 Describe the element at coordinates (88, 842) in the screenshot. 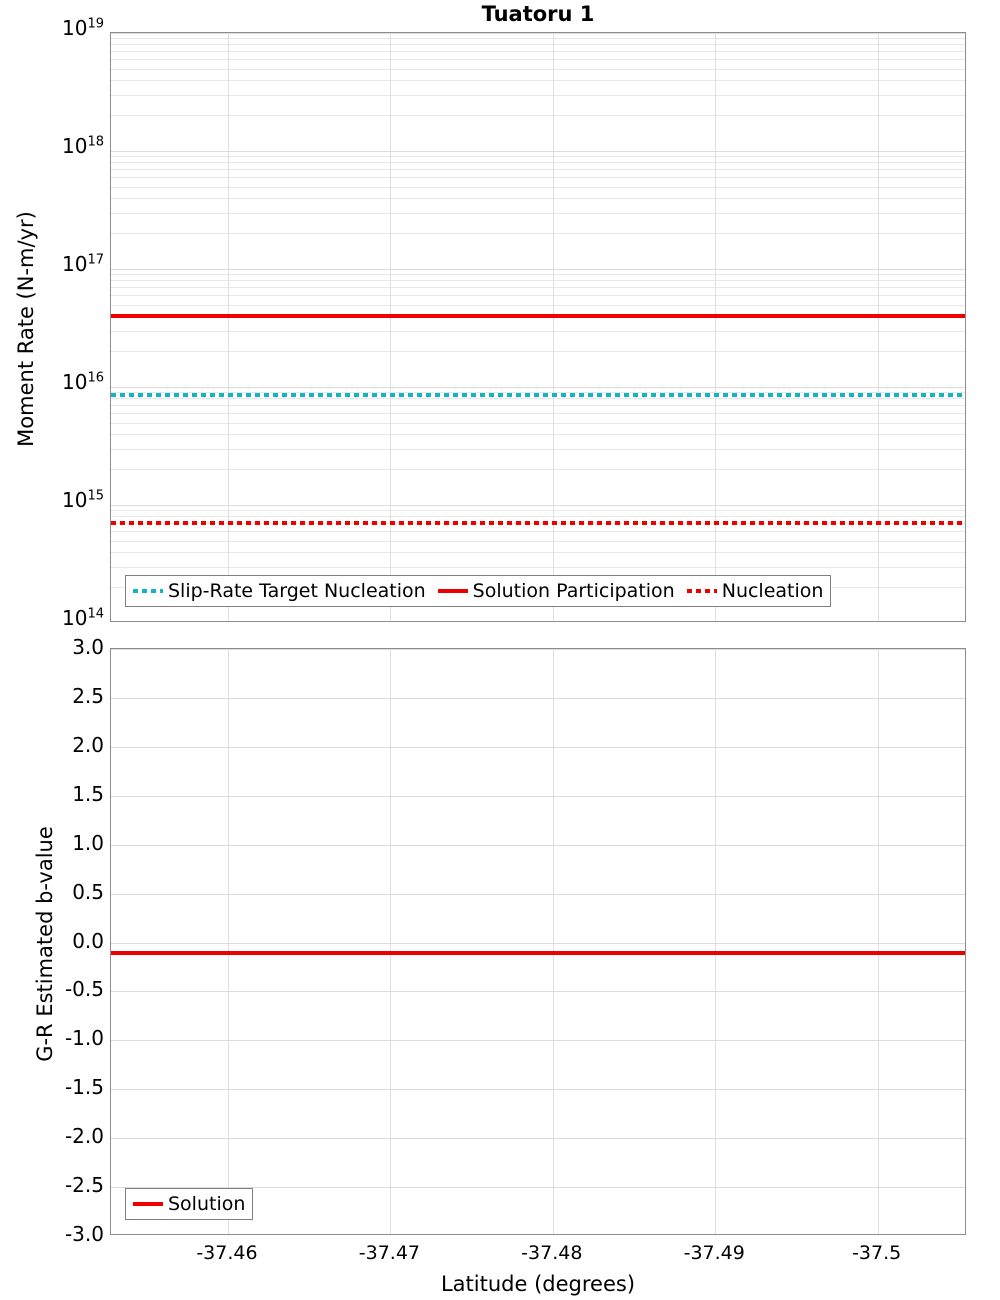

I see `ytick-label: 1.0` at that location.